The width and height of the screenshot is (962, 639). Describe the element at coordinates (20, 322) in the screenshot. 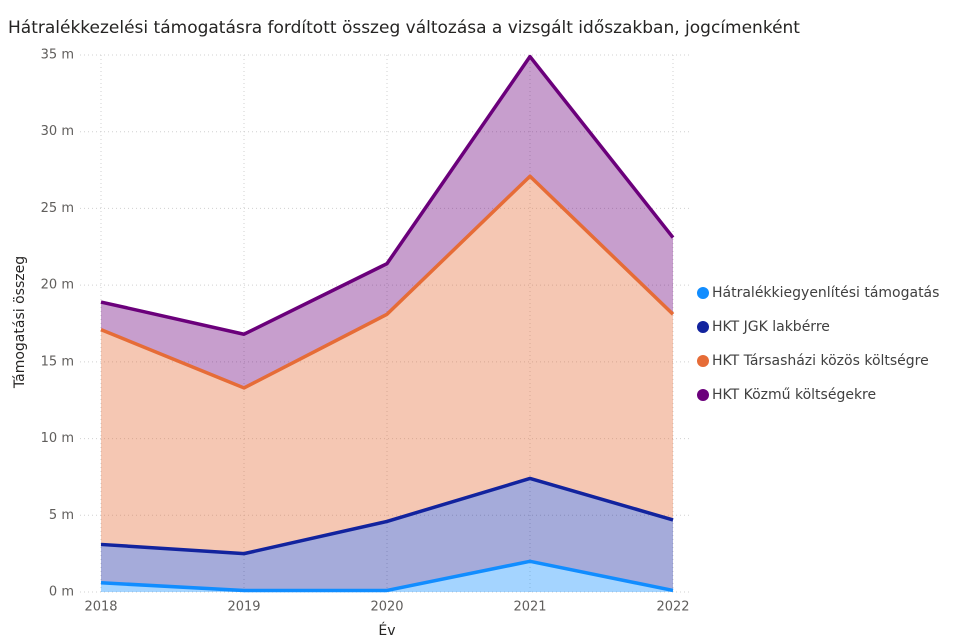

I see `y-axis-title: Támogatási összeg` at that location.